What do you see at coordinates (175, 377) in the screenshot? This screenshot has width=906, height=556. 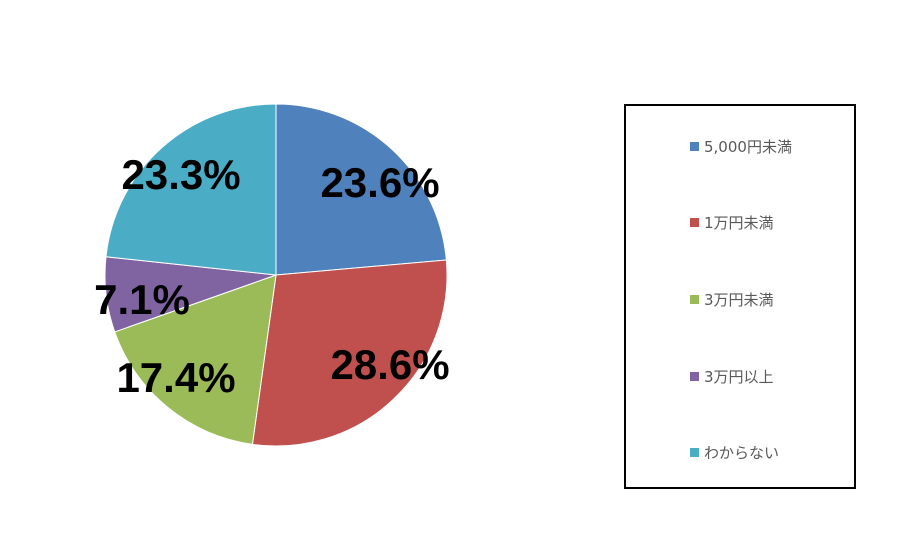 I see `slice-label-2: 17.4%` at bounding box center [175, 377].